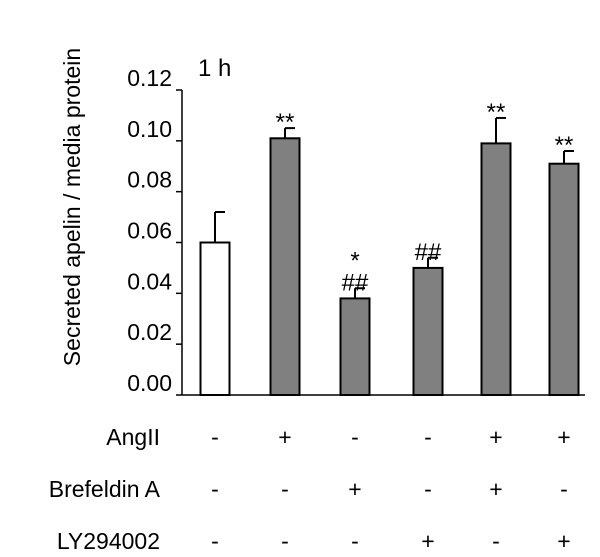 This screenshot has width=600, height=557. What do you see at coordinates (354, 260) in the screenshot?
I see `significance-mark: *` at bounding box center [354, 260].